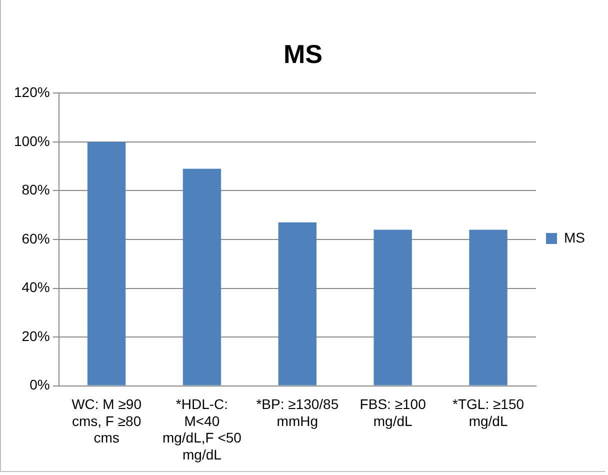 This screenshot has width=608, height=475. What do you see at coordinates (488, 412) in the screenshot?
I see `x-tick-label: *TGL: ≥150 mg/dL` at bounding box center [488, 412].